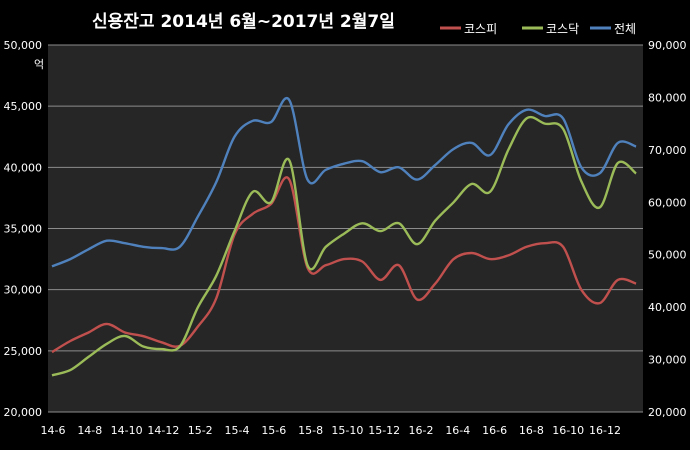 The image size is (690, 450). Describe the element at coordinates (494, 430) in the screenshot. I see `x-tick-label: 16-6` at that location.